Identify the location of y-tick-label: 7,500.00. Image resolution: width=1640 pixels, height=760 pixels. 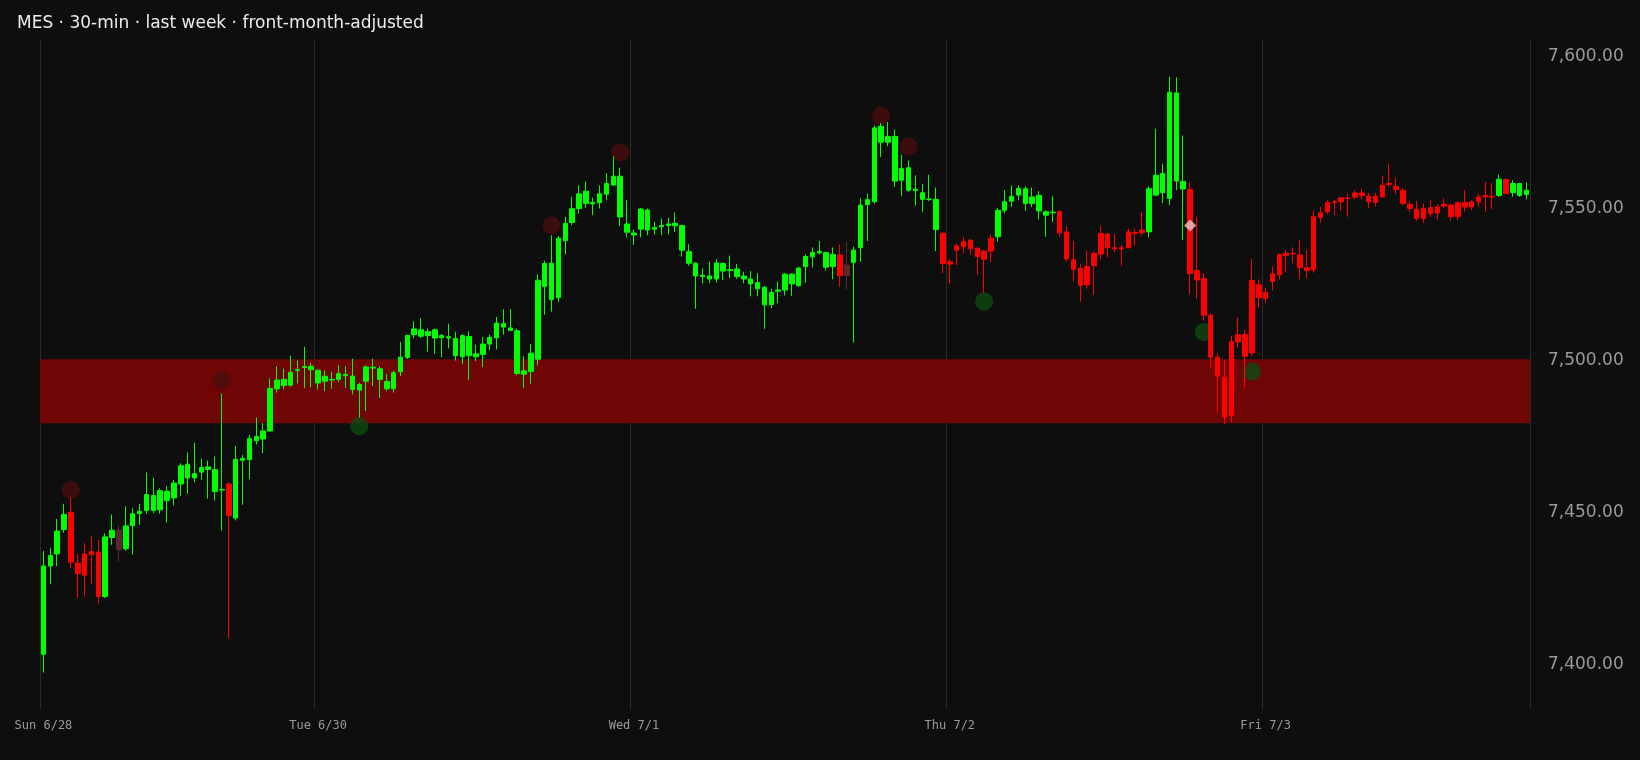
(1586, 359).